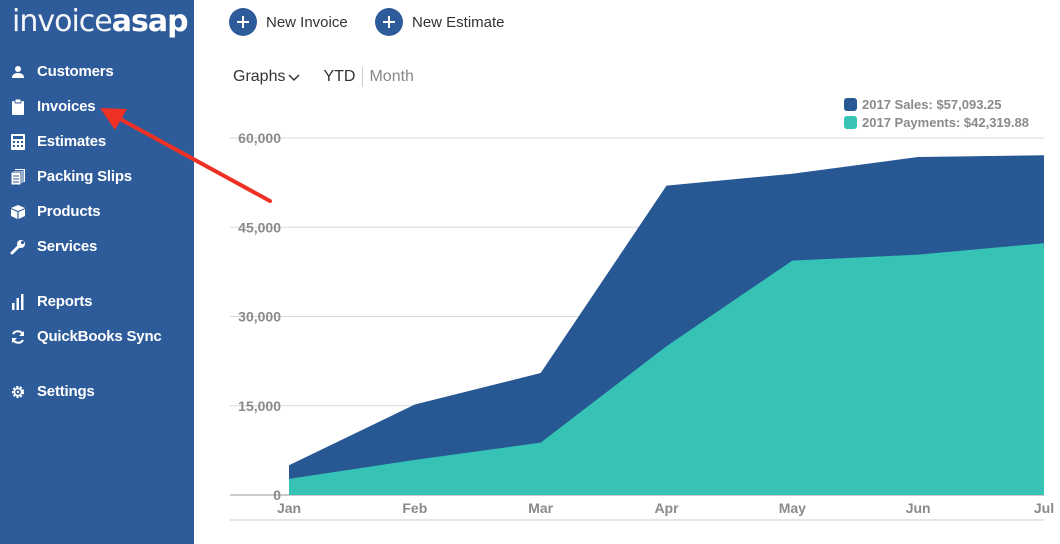  Describe the element at coordinates (99, 336) in the screenshot. I see `sidebar-item-label: QuickBooks Sync` at that location.